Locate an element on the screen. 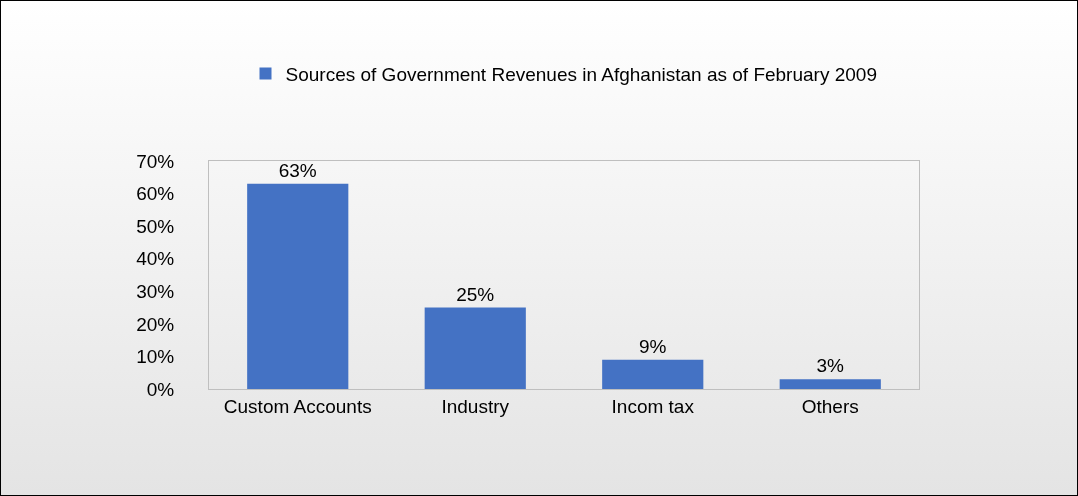 This screenshot has width=1078, height=496. x-tick-label: Industry is located at coordinates (475, 406).